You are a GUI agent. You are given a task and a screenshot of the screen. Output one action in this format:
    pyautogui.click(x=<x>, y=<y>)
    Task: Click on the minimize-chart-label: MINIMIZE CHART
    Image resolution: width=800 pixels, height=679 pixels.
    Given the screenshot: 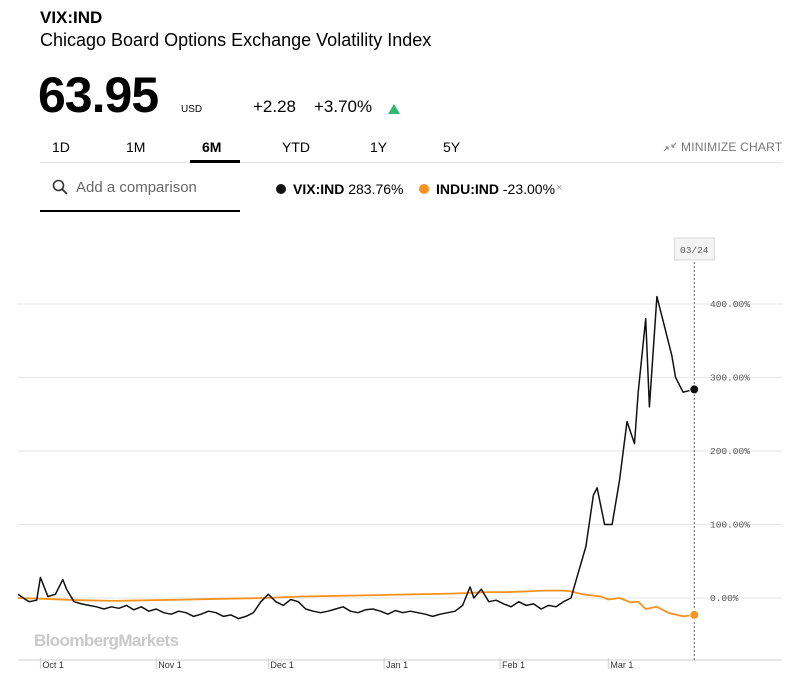 What is the action you would take?
    pyautogui.click(x=732, y=147)
    